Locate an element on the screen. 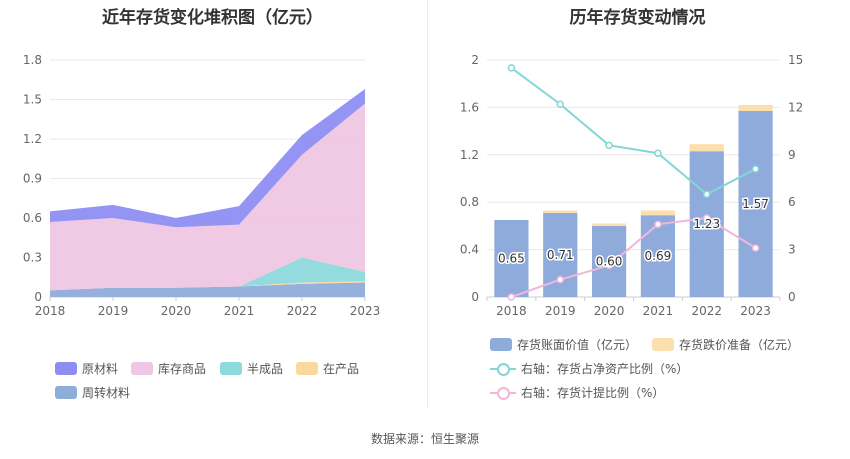 This screenshot has height=459, width=850. y-tick-label: 0.9 is located at coordinates (32, 179).